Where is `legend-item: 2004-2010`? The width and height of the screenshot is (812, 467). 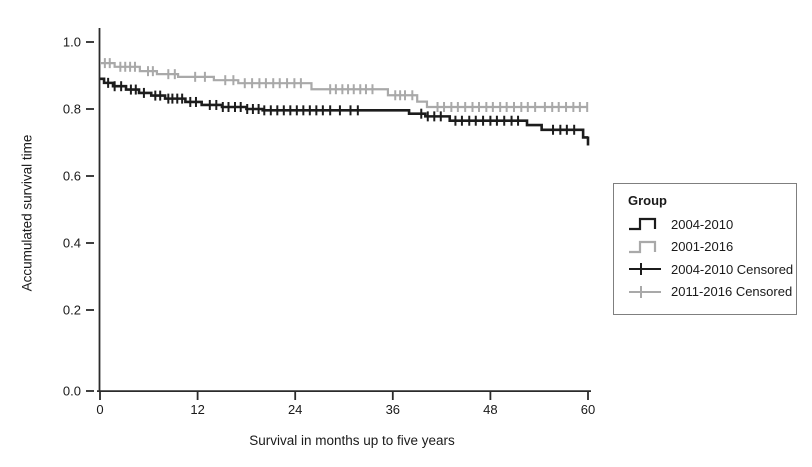
legend-item: 2004-2010 is located at coordinates (709, 224).